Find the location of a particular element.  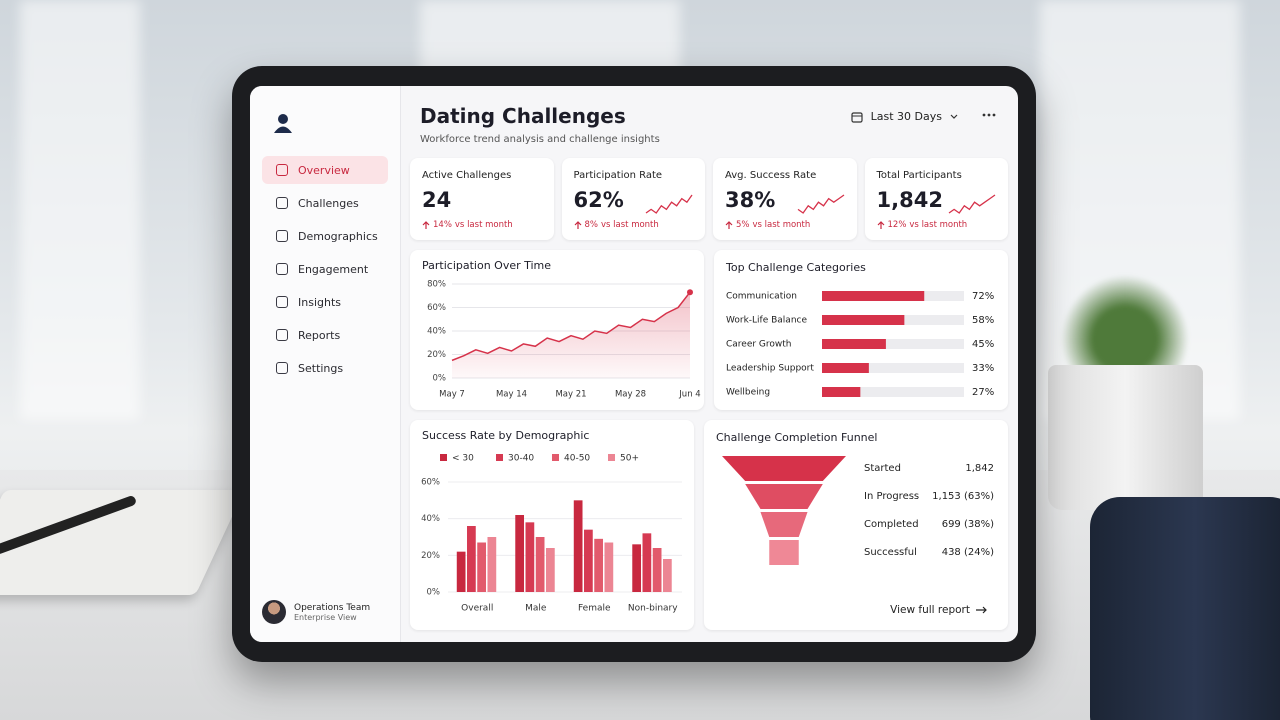

kpi-card: Active Challenges 24 14% vs last month is located at coordinates (482, 199).